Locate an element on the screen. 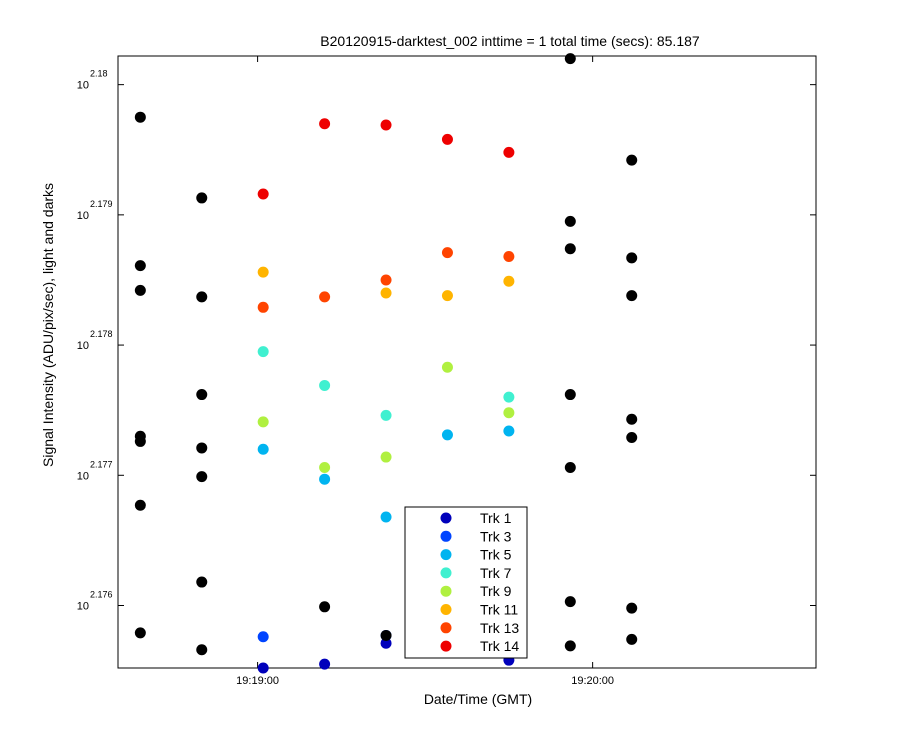  y-tick-exponent: 2.176 is located at coordinates (101, 594).